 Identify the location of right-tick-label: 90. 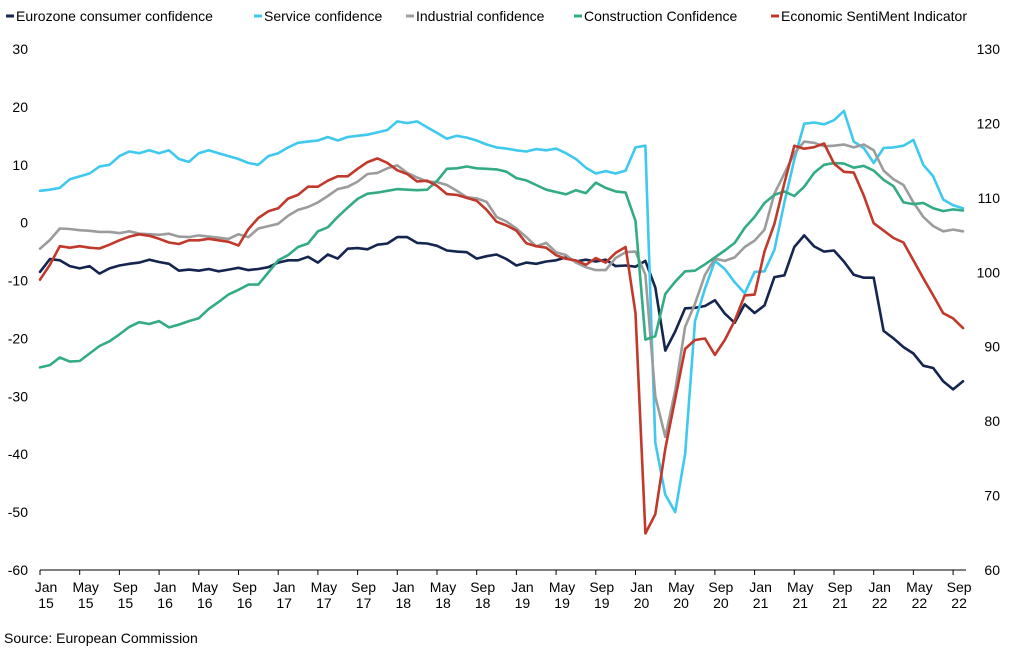
(992, 347).